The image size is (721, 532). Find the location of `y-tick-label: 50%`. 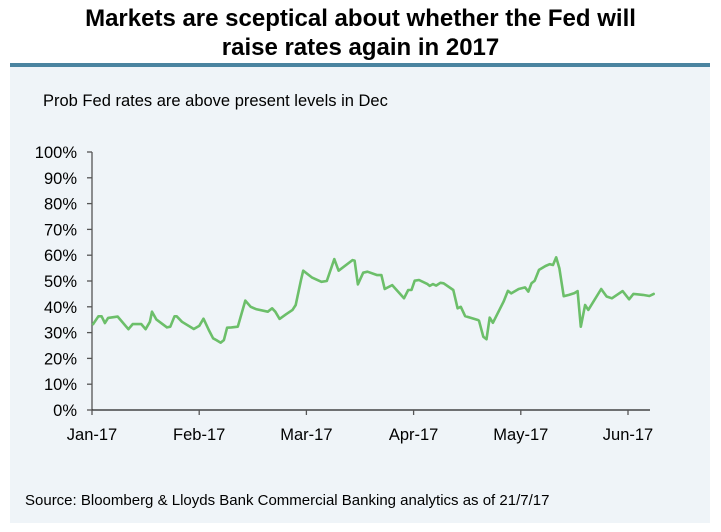

y-tick-label: 50% is located at coordinates (60, 282).